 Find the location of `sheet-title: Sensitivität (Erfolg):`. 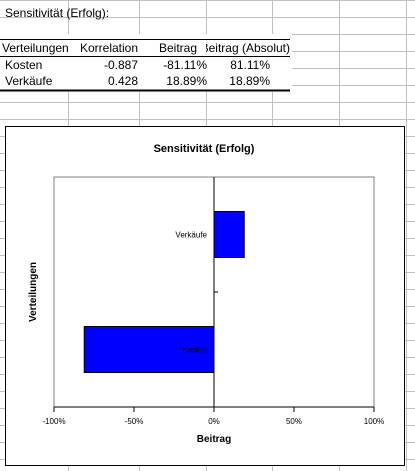

sheet-title: Sensitivität (Erfolg): is located at coordinates (57, 13).